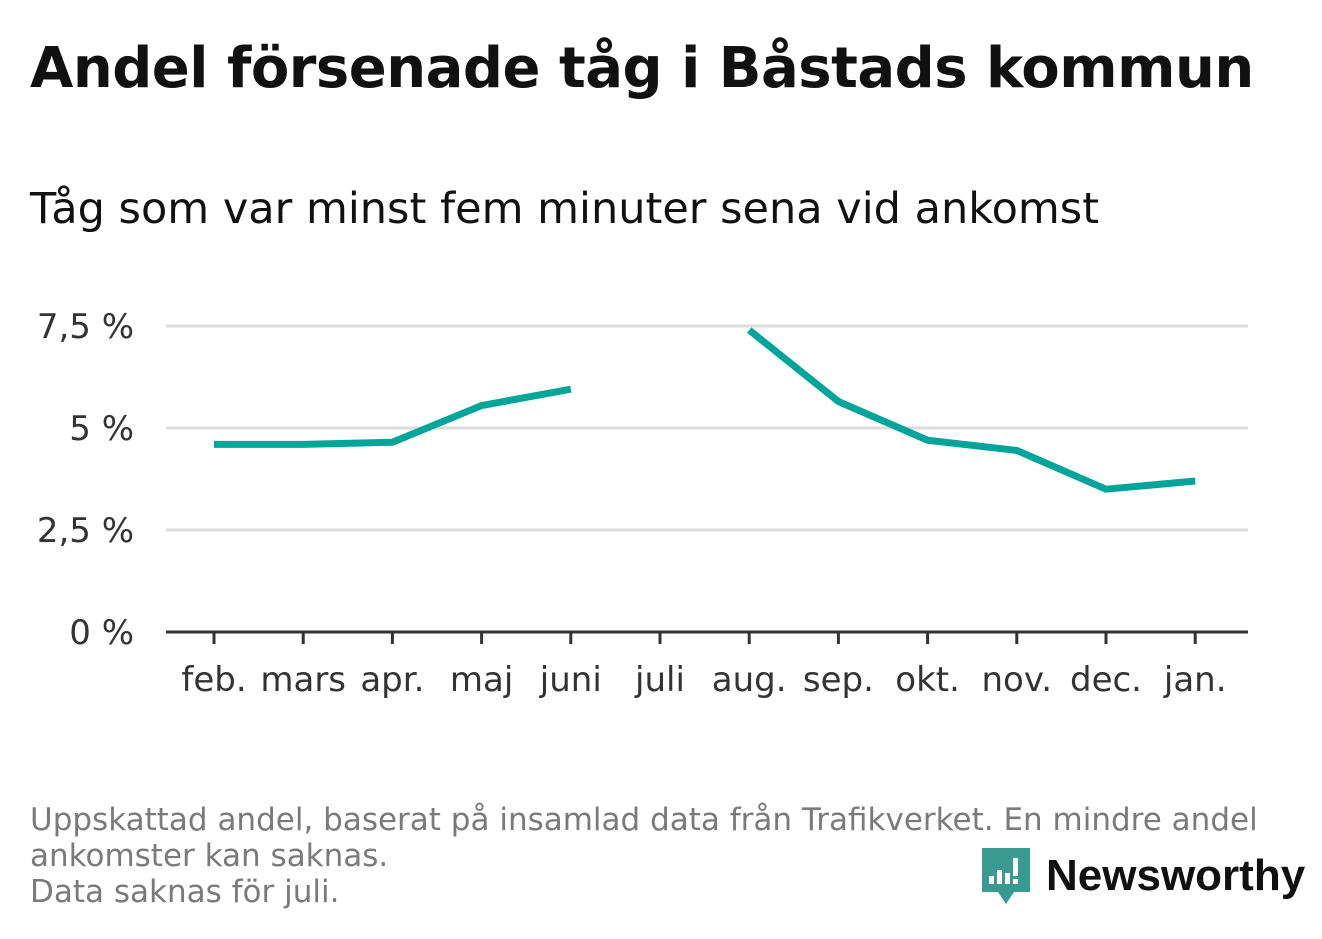 The image size is (1322, 939). Describe the element at coordinates (101, 633) in the screenshot. I see `y-tick-label: 0 %` at that location.